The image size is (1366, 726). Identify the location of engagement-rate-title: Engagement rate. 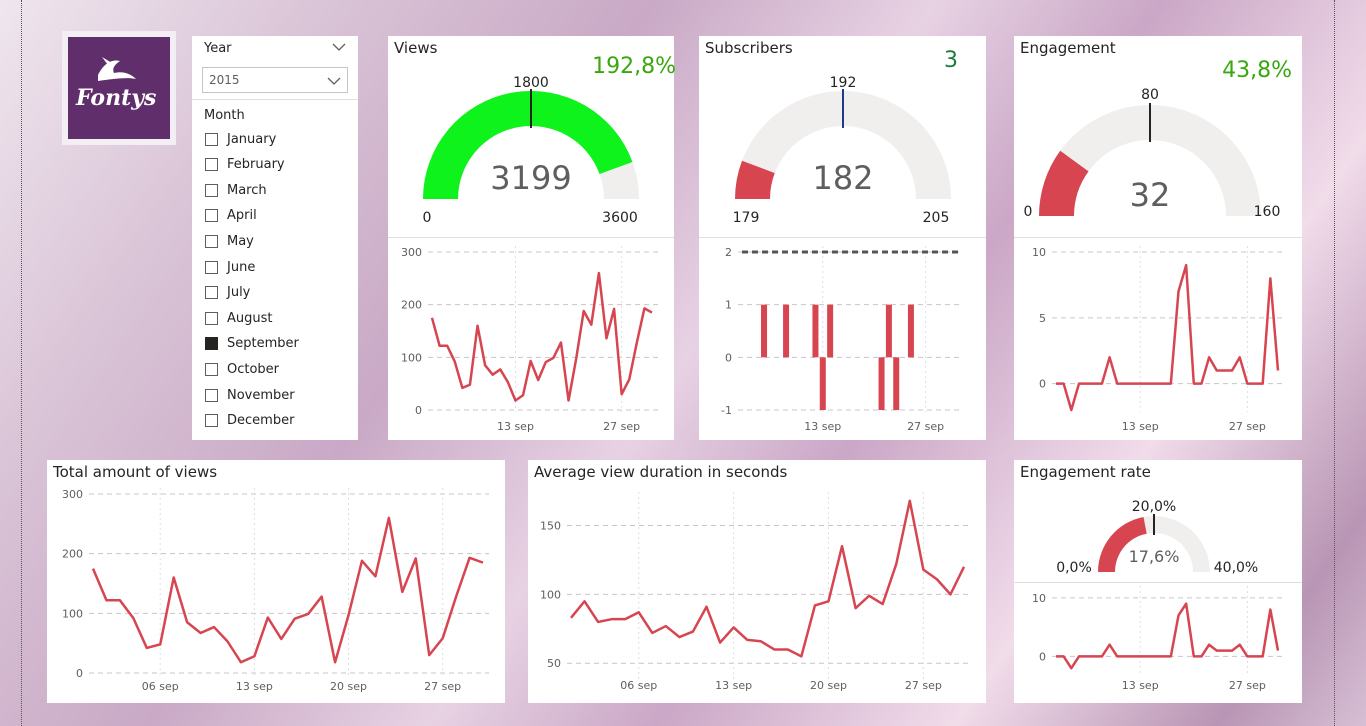
(1085, 472).